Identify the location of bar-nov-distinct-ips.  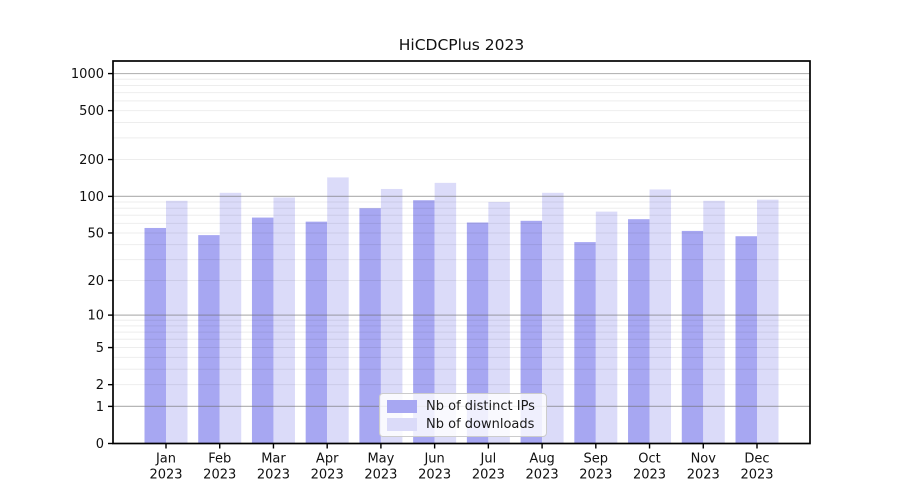
(692, 337).